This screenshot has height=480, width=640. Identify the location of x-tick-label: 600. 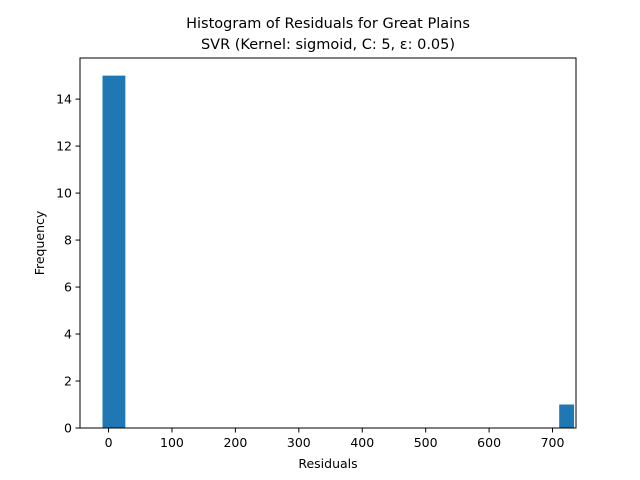
(489, 442).